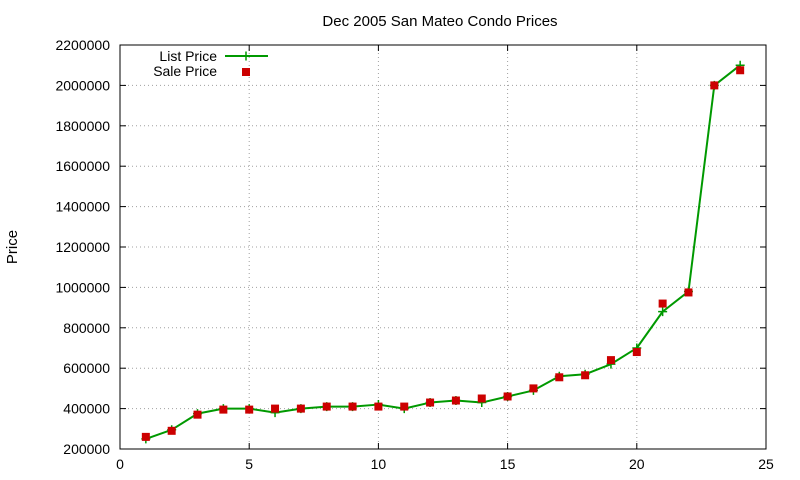 The image size is (800, 480). What do you see at coordinates (12, 247) in the screenshot?
I see `y-axis-label: Price` at bounding box center [12, 247].